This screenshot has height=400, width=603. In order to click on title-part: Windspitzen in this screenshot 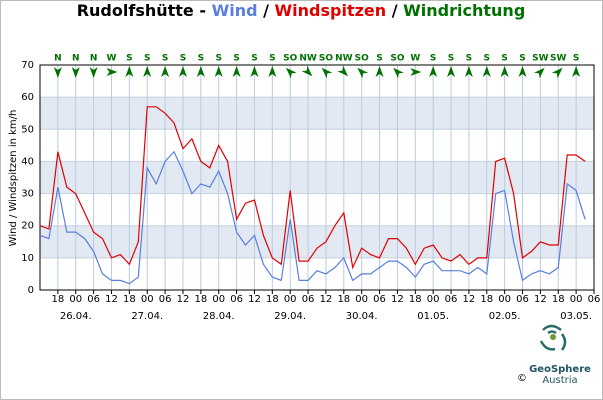, I will do `click(331, 10)`.